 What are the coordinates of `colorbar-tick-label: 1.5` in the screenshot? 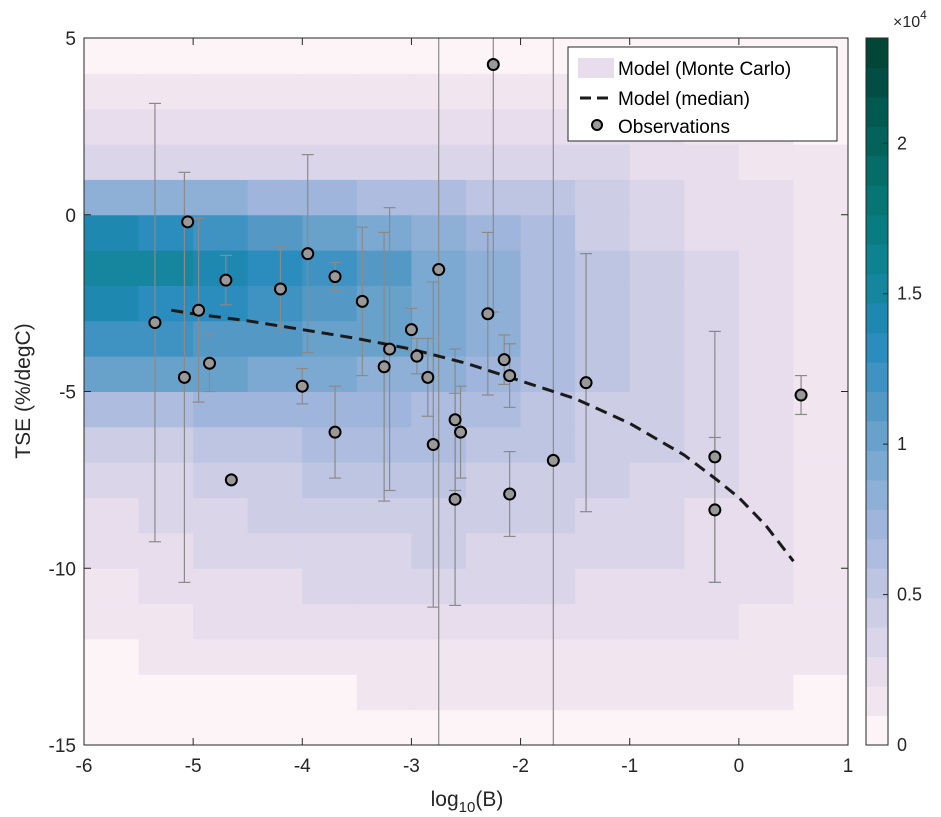 It's located at (909, 294).